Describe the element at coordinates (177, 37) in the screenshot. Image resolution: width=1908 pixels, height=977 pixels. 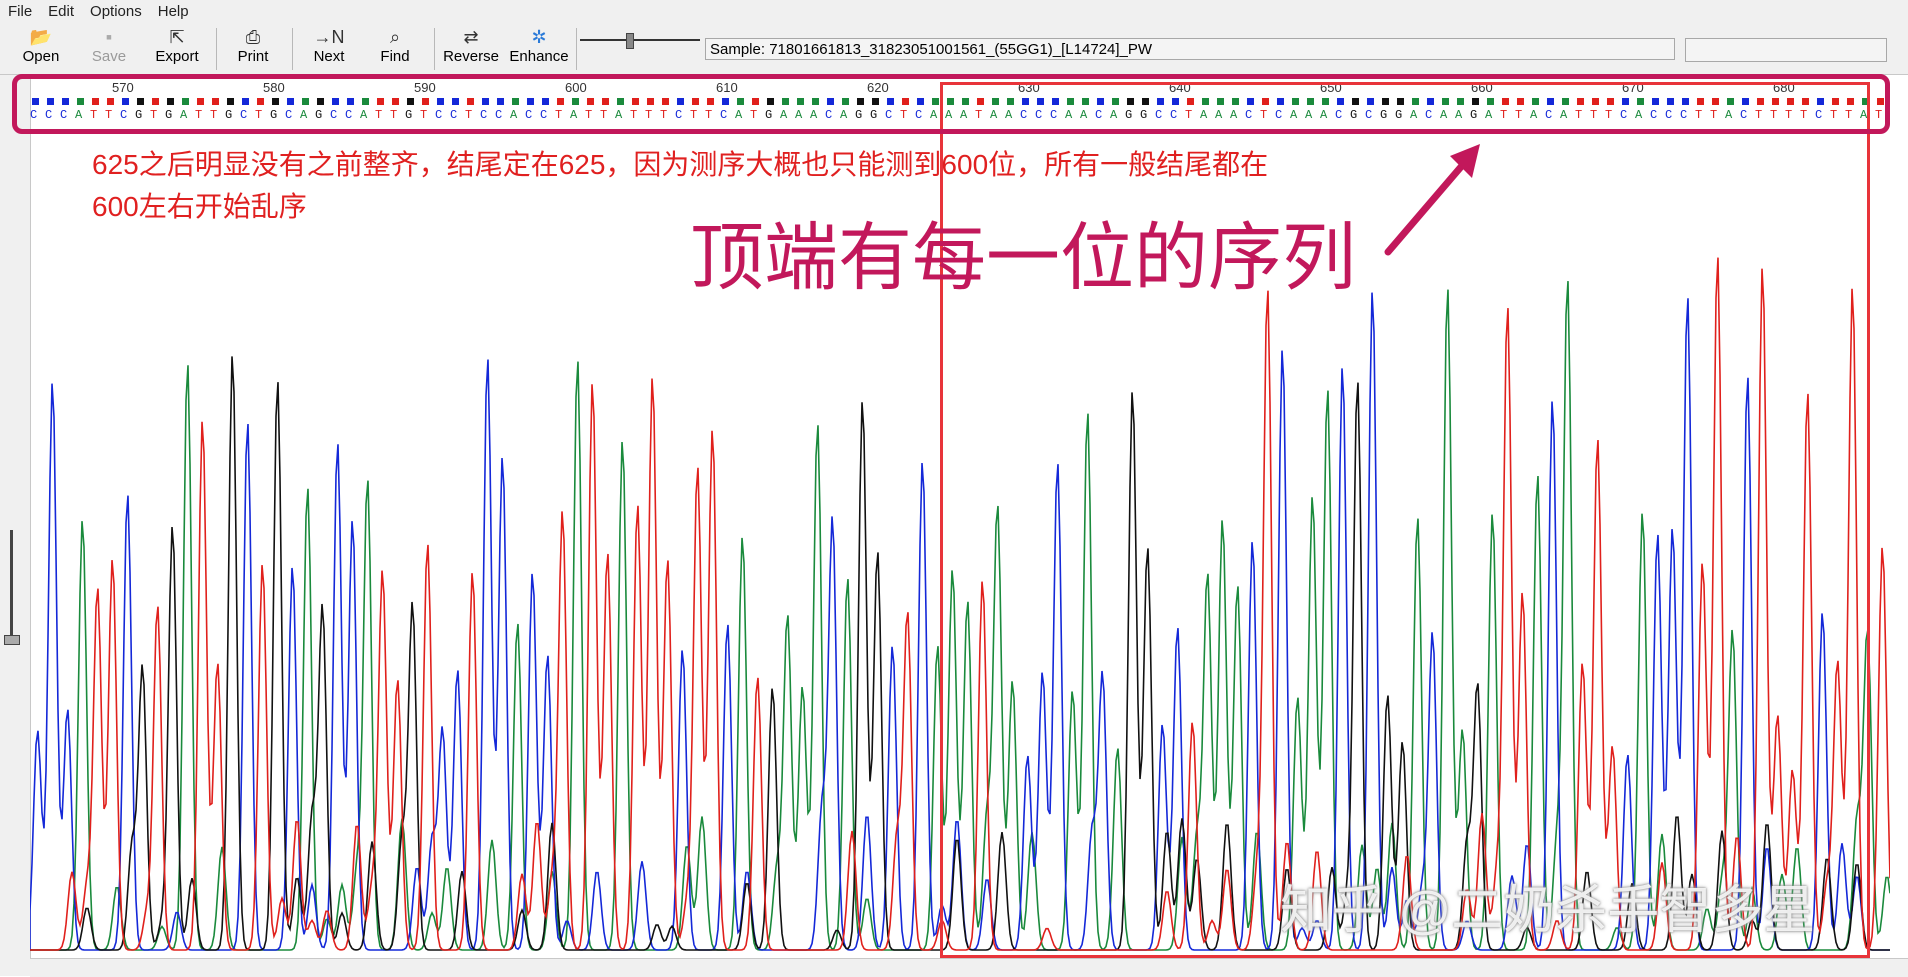
I see `export-icon: ⇱` at that location.